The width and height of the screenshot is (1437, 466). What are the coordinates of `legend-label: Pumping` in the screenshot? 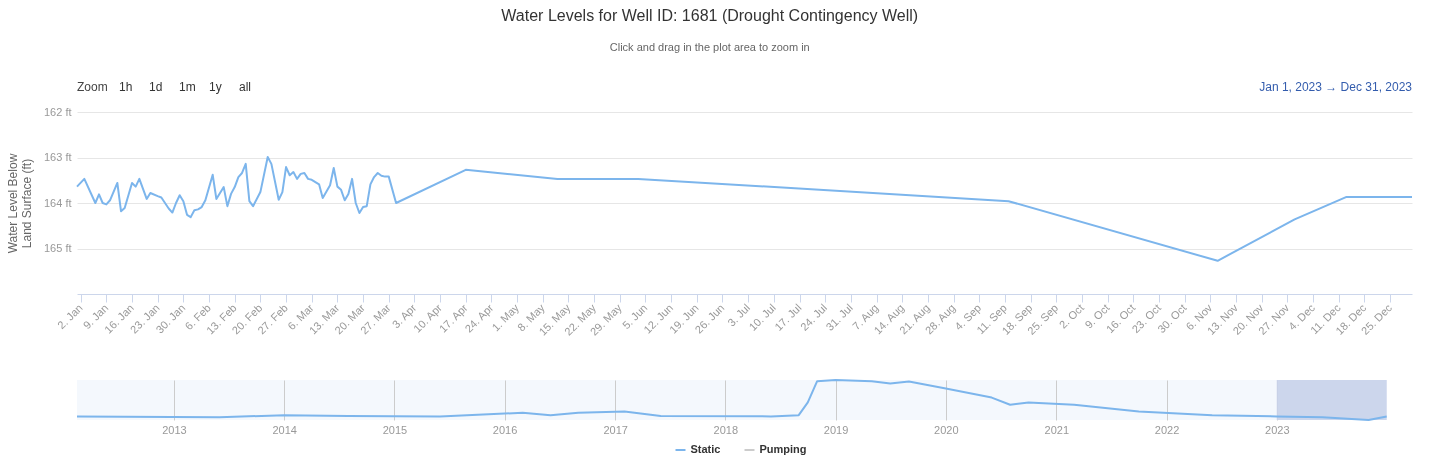 It's located at (783, 449).